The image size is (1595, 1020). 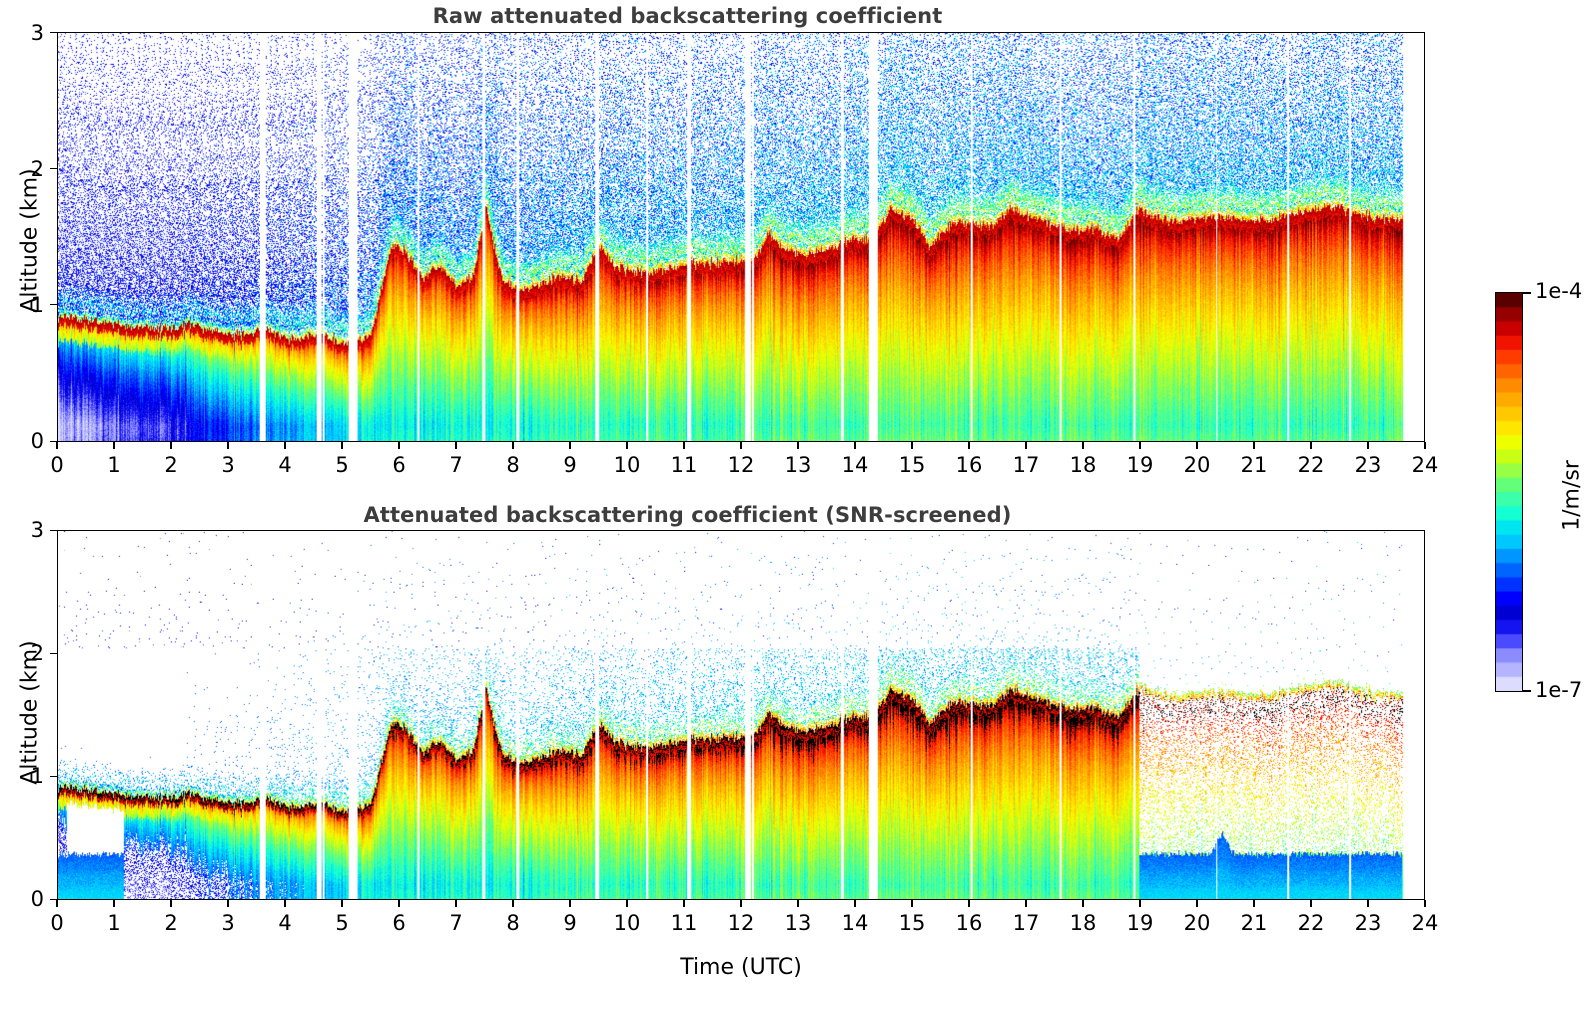 I want to click on ylabel-screened: Altitude (km), so click(x=30, y=712).